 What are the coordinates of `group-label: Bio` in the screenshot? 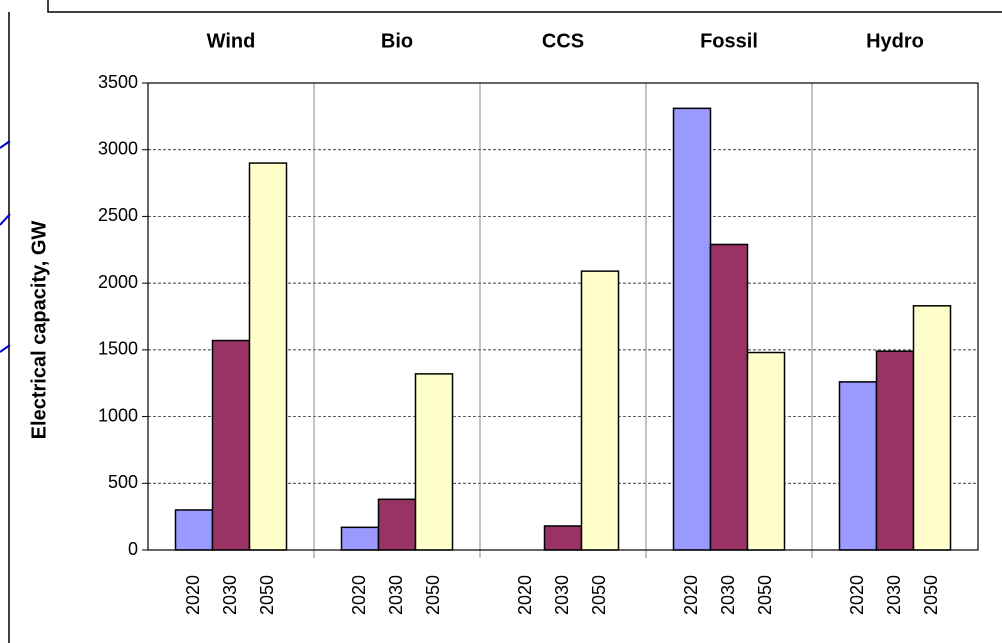 It's located at (397, 41).